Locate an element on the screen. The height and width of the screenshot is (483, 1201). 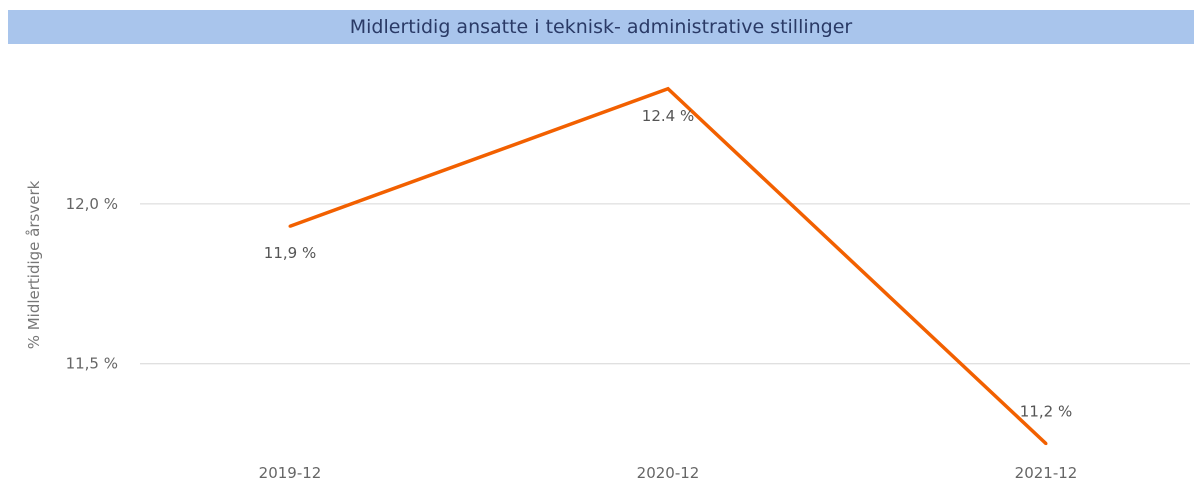
x-axis-ticks: 2019-12 2020-12 2021-12 is located at coordinates (668, 473).